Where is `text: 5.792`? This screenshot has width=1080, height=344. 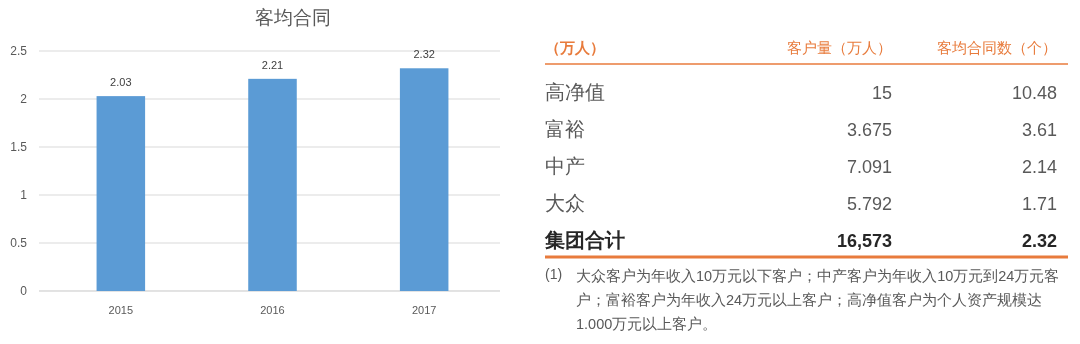 text: 5.792 is located at coordinates (869, 204).